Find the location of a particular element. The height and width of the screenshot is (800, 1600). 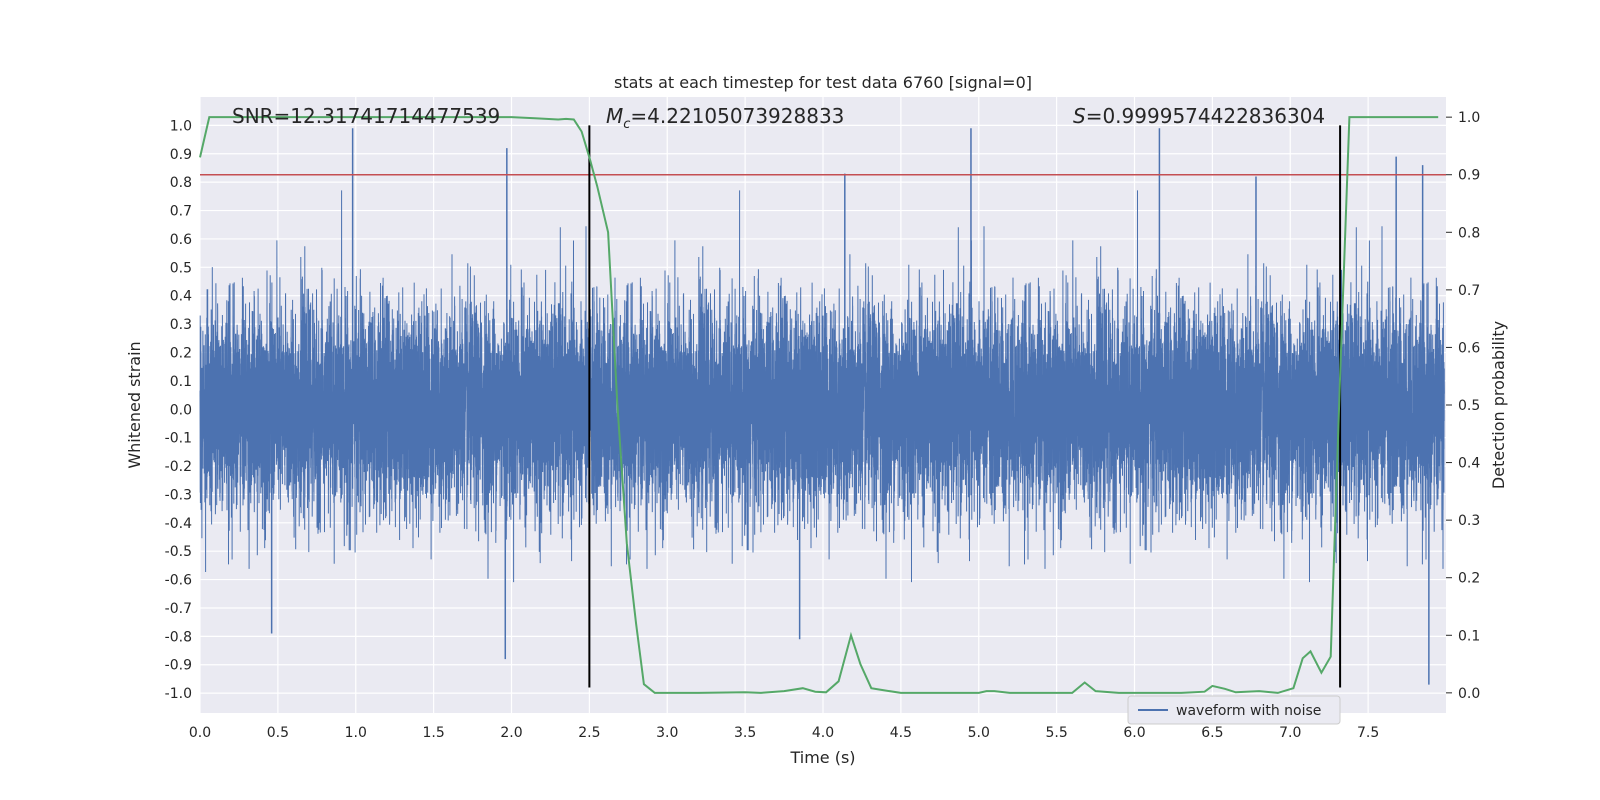

snr-annotation: SNR=12.31741714477539 is located at coordinates (366, 116).